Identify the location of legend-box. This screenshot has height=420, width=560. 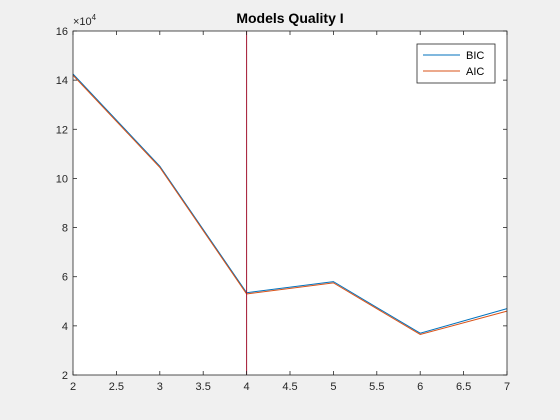
(456, 63).